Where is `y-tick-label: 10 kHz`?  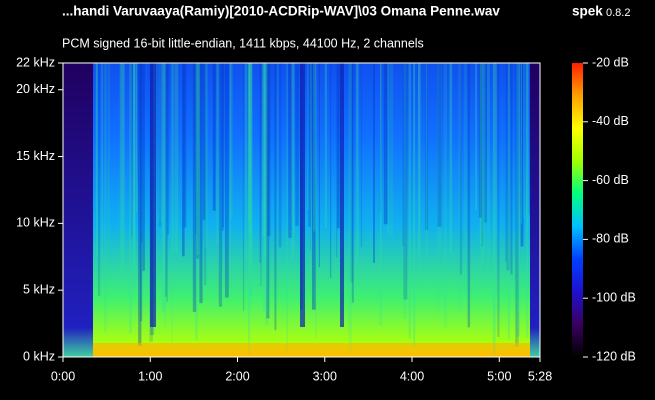
y-tick-label: 10 kHz is located at coordinates (35, 223).